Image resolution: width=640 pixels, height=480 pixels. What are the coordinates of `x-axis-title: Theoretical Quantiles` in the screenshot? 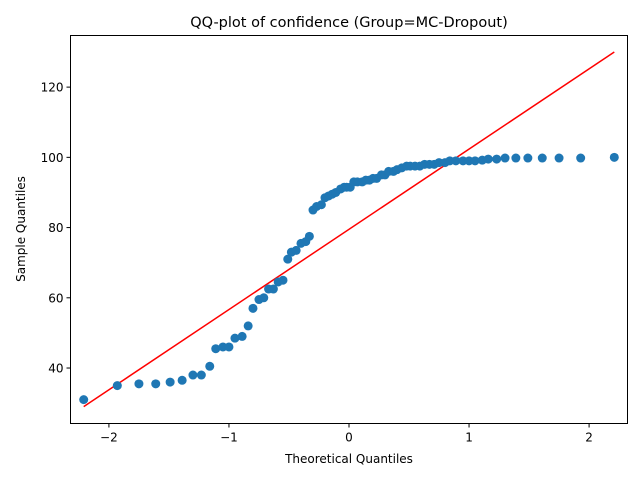 It's located at (348, 459).